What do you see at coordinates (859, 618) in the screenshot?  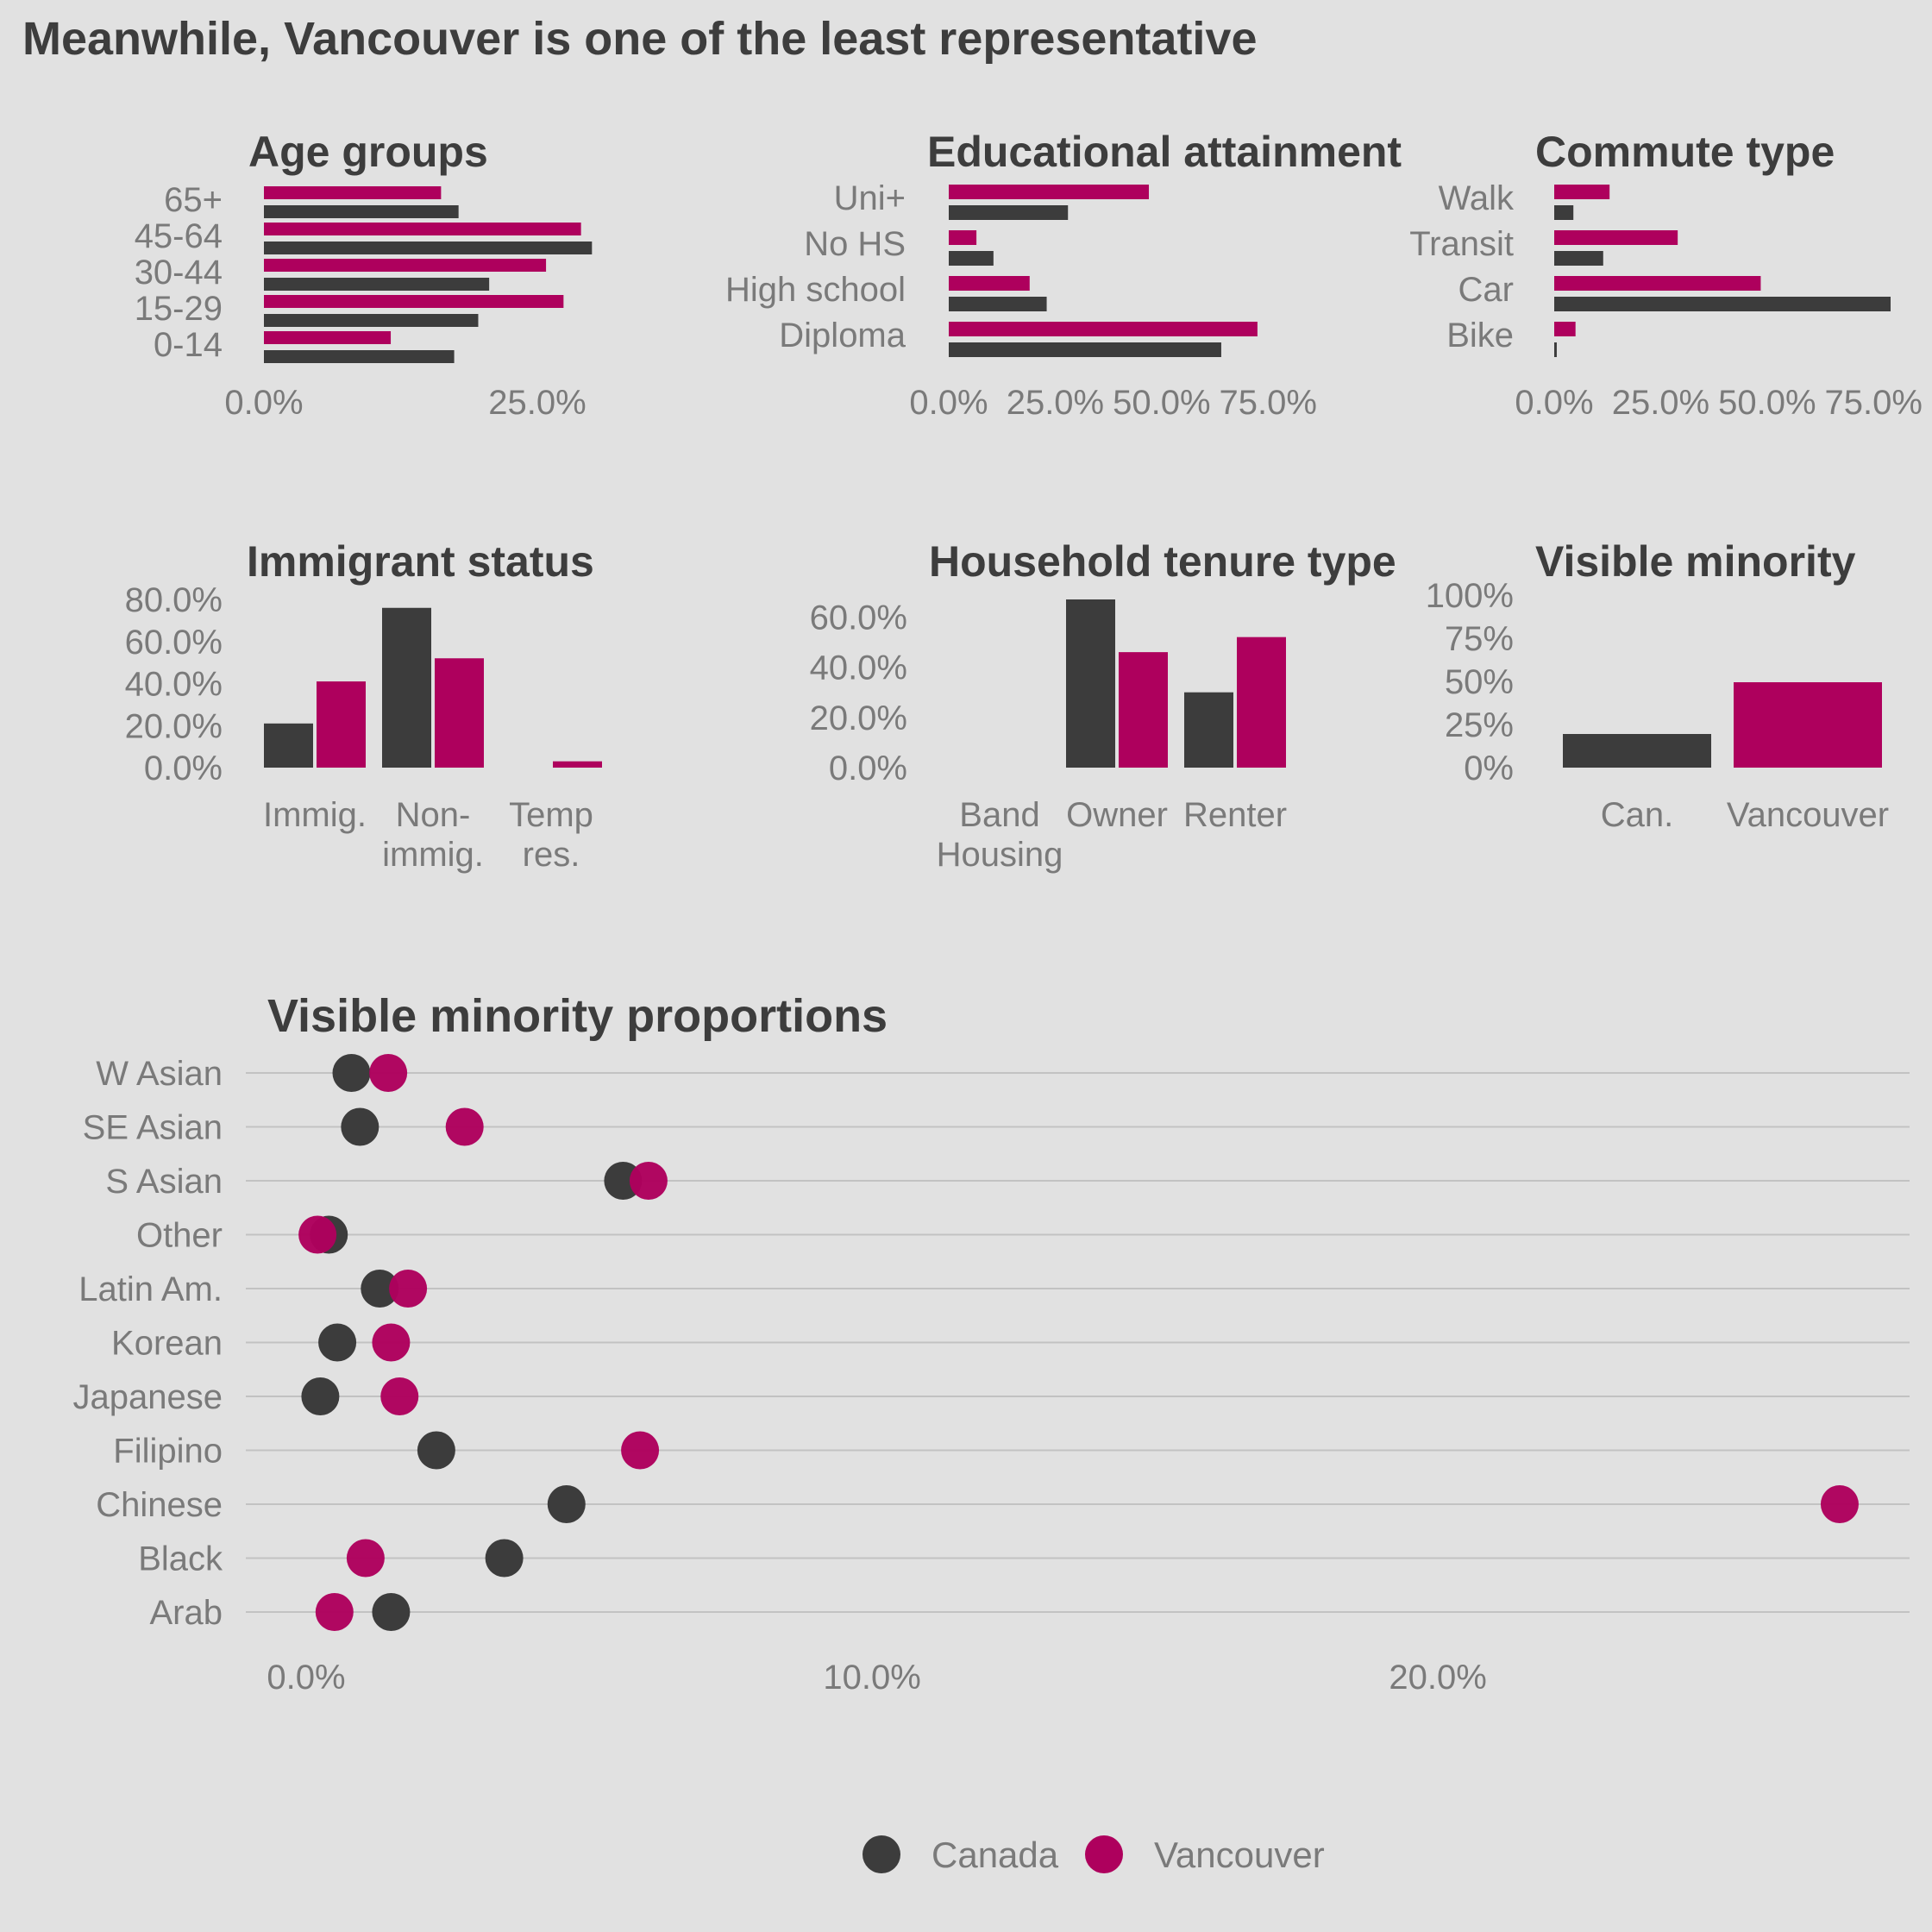 I see `tenure-y-tick: 60.0%` at bounding box center [859, 618].